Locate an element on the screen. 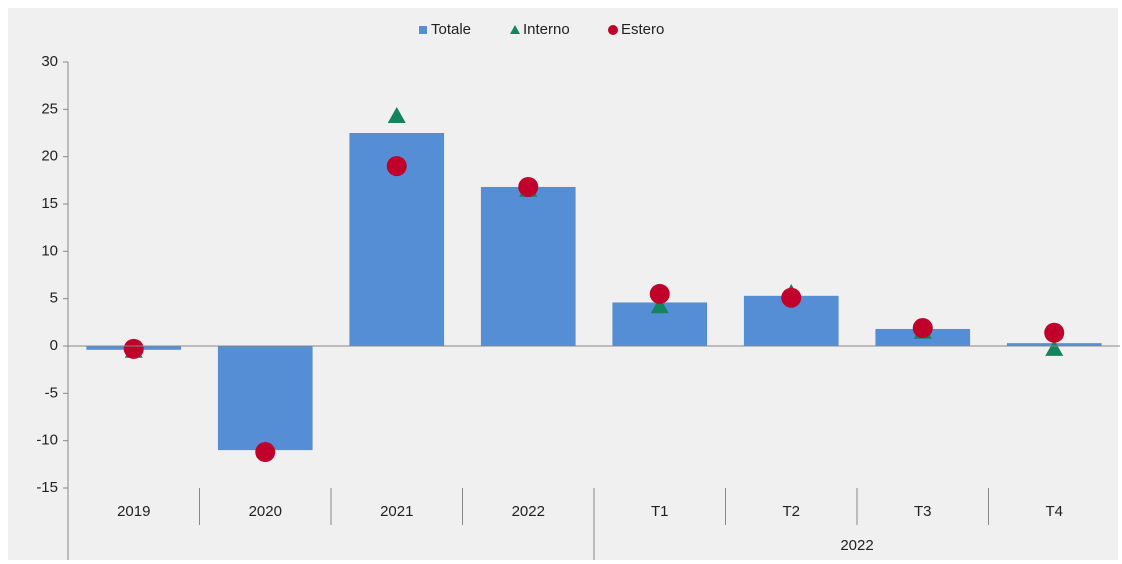 This screenshot has width=1122, height=564. x-tick-label: 2022 is located at coordinates (528, 511).